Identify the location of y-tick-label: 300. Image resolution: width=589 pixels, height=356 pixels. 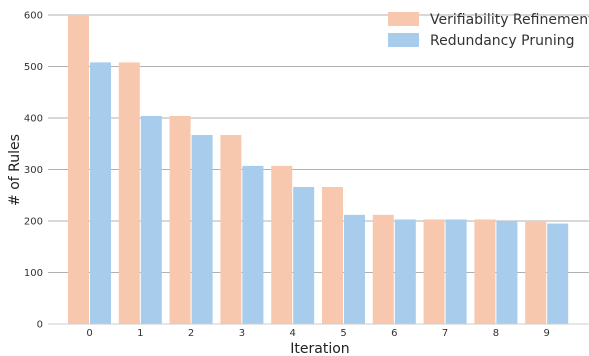
(33, 170).